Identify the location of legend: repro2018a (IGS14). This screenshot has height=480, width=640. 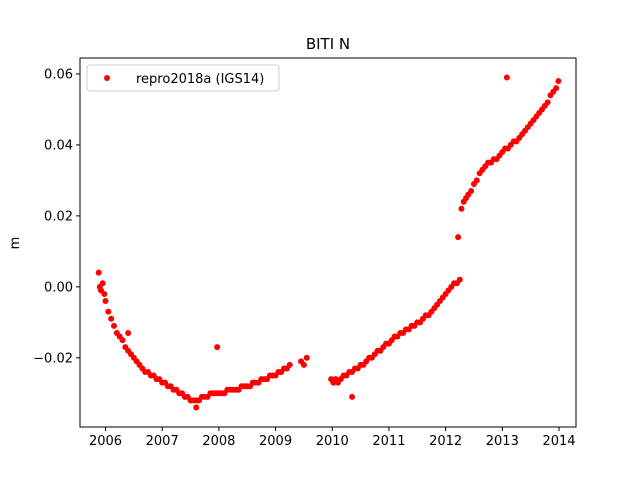
(183, 78).